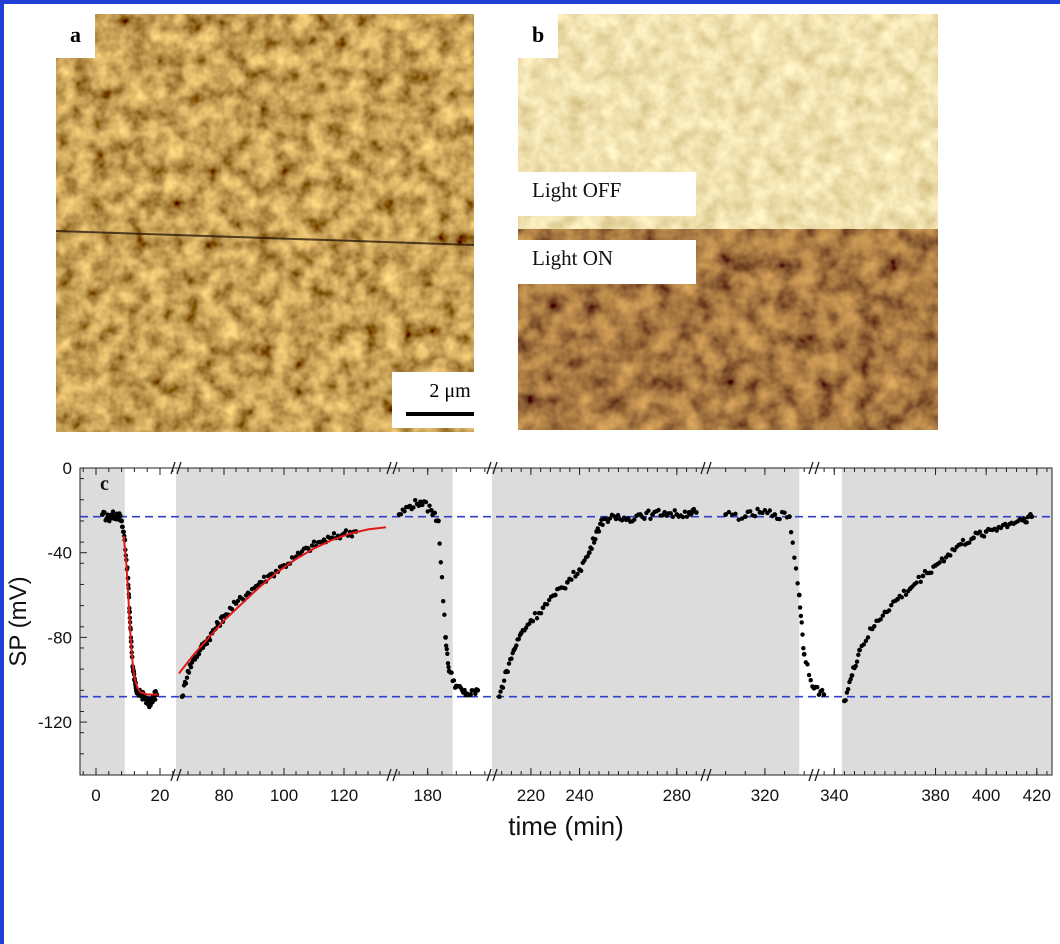 The height and width of the screenshot is (944, 1060). What do you see at coordinates (765, 795) in the screenshot?
I see `x-tick-label: 320` at bounding box center [765, 795].